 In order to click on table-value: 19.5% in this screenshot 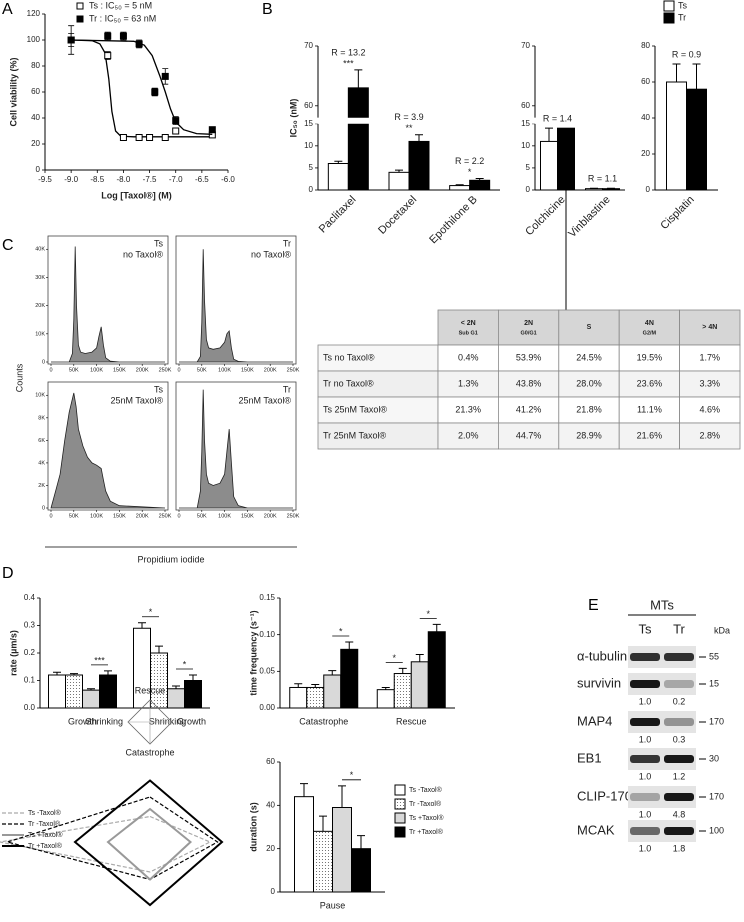, I will do `click(650, 357)`.